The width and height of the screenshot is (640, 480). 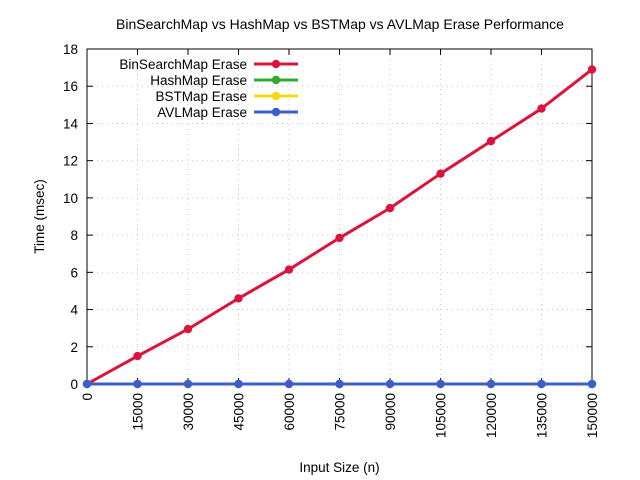 I want to click on legend-label: BSTMap Erase, so click(x=201, y=96).